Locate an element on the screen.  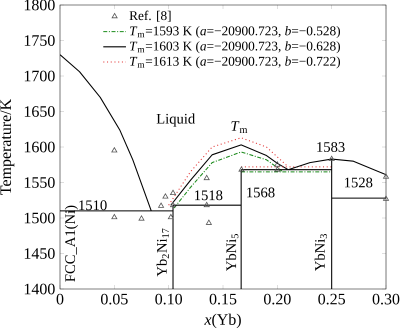
x-tick-label: 0.20 is located at coordinates (277, 299).